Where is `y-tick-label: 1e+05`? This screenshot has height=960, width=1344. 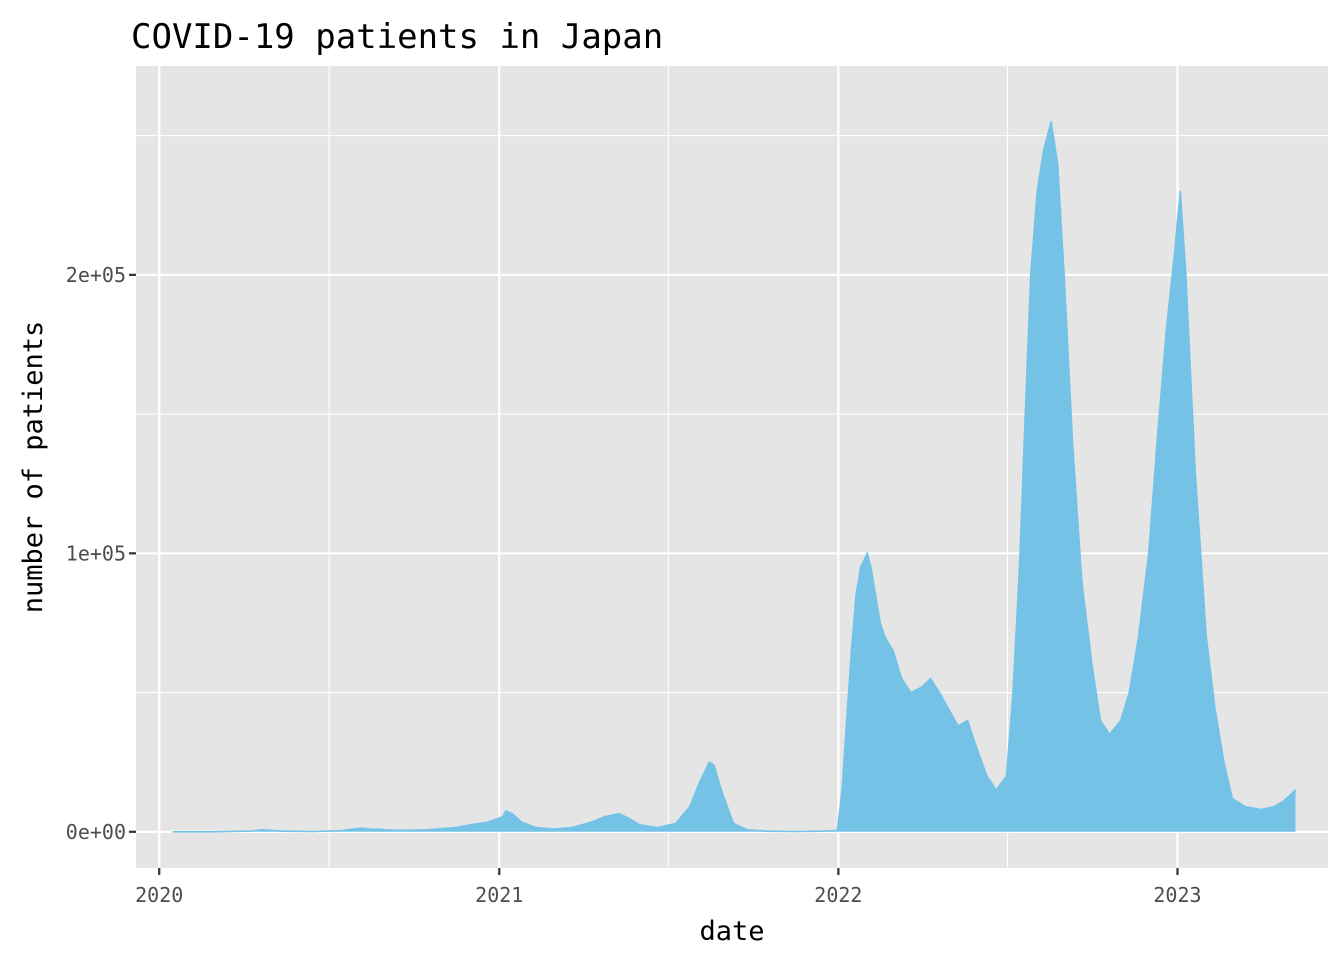
y-tick-label: 1e+05 is located at coordinates (96, 553).